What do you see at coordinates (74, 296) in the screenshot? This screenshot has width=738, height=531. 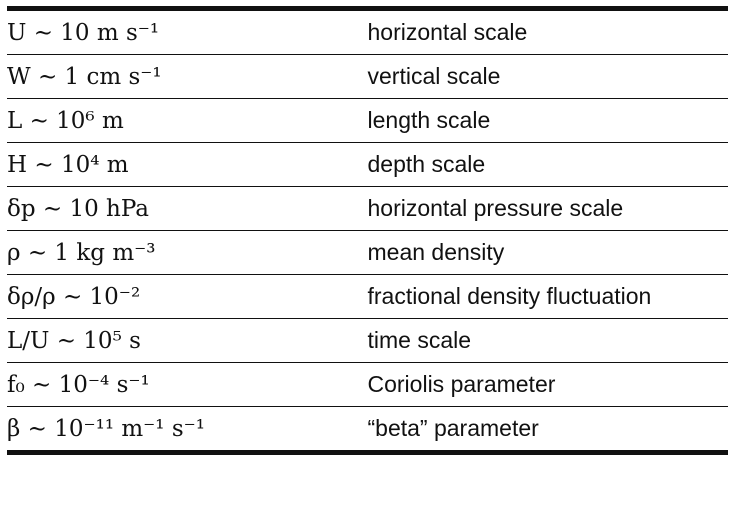 I see `scale-expression: δρ/ρ ∼ 10⁻²` at bounding box center [74, 296].